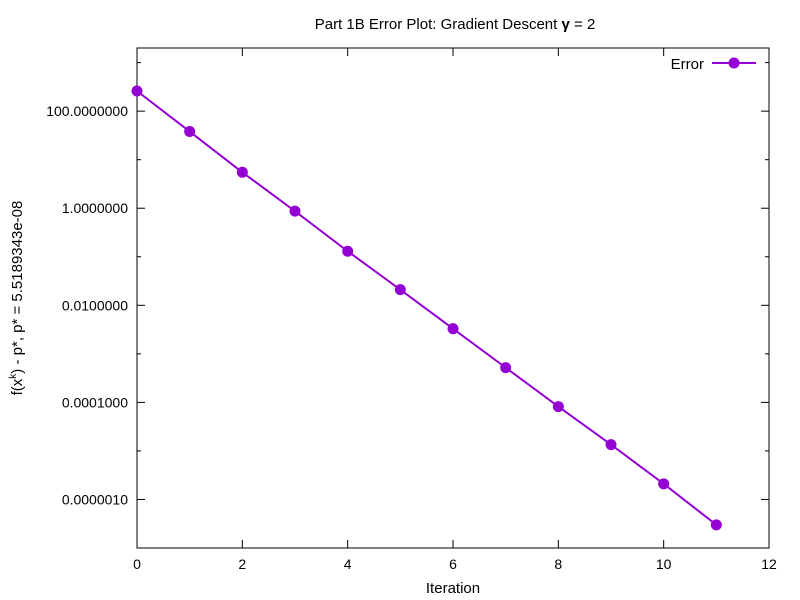 This screenshot has width=800, height=600. Describe the element at coordinates (558, 564) in the screenshot. I see `x-tick-label: 8` at that location.